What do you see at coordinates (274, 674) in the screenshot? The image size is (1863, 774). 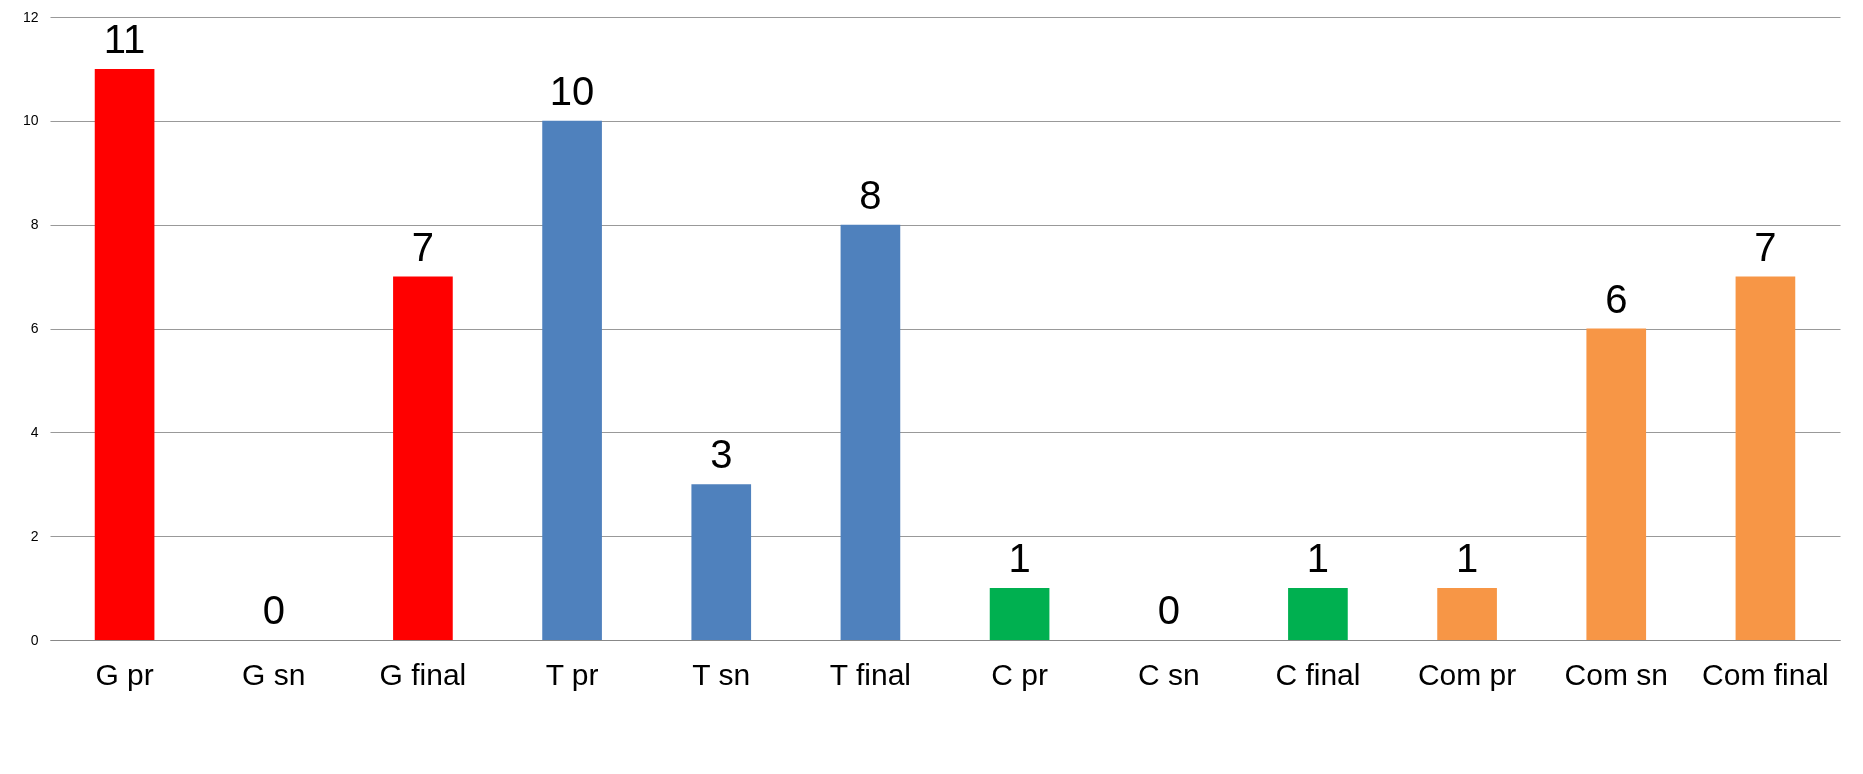 I see `x-tick-label: G sn` at bounding box center [274, 674].